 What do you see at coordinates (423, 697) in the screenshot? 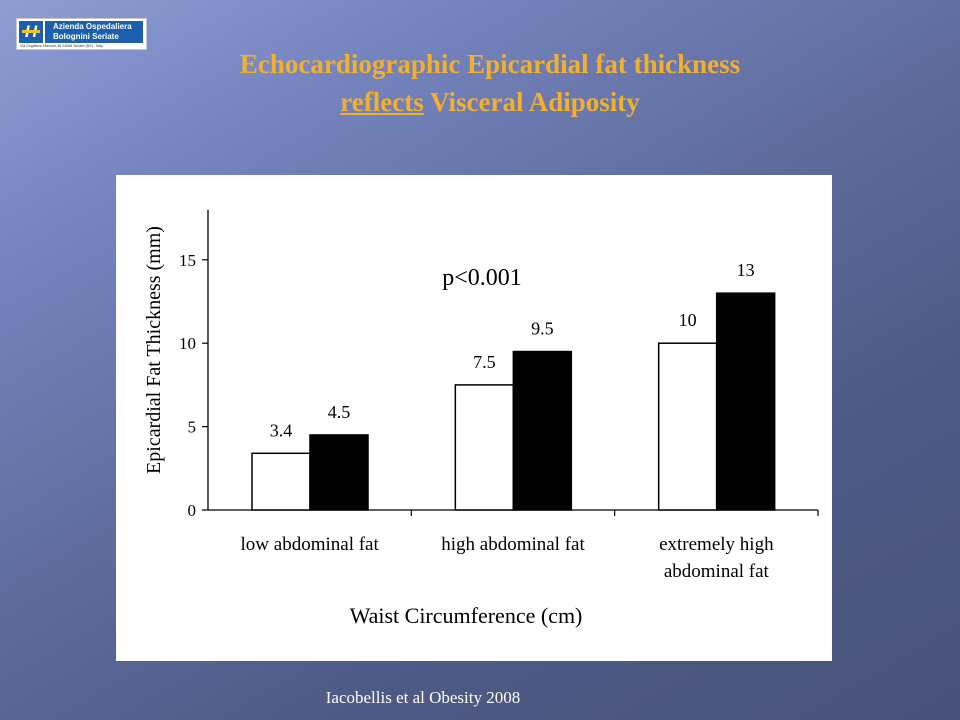
I see `citation: Iacobellis et al Obesity 2008` at bounding box center [423, 697].